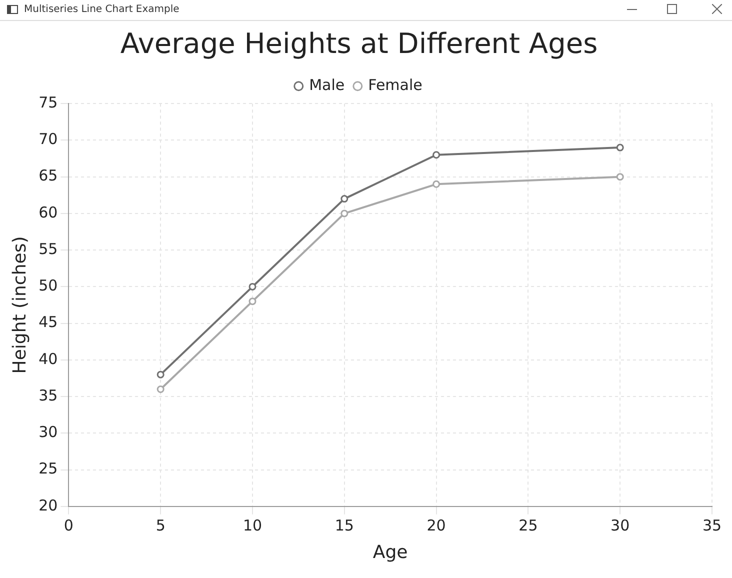 The width and height of the screenshot is (732, 578). Describe the element at coordinates (48, 175) in the screenshot. I see `y-tick-label: 65` at that location.